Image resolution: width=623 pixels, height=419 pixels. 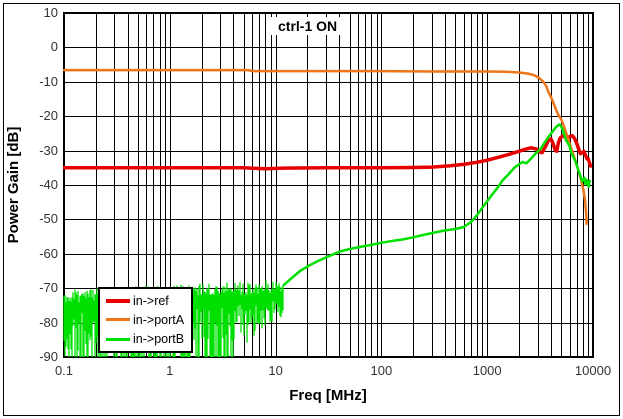 What do you see at coordinates (48, 253) in the screenshot?
I see `y-tick-label: -60` at bounding box center [48, 253].